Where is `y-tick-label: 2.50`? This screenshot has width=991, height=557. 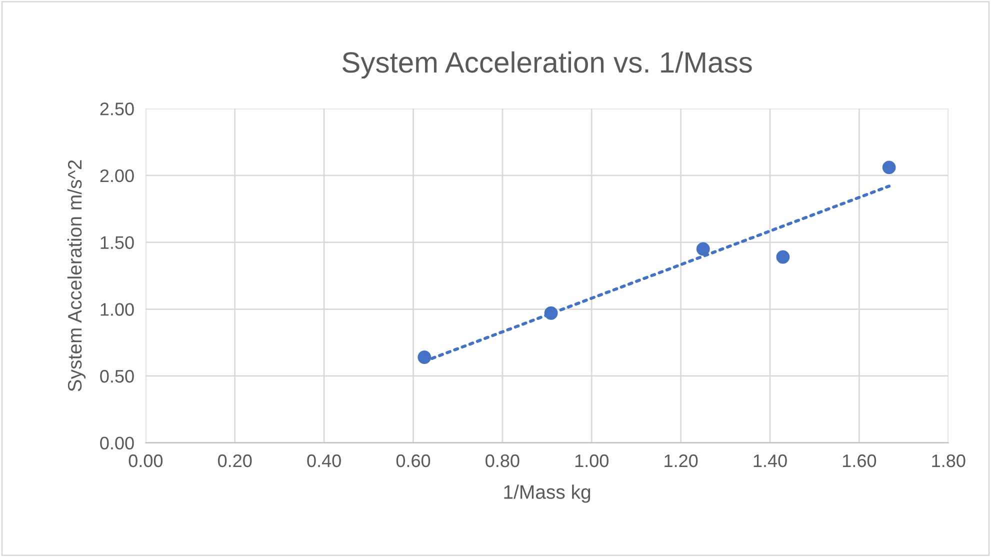
y-tick-label: 2.50 is located at coordinates (117, 109).